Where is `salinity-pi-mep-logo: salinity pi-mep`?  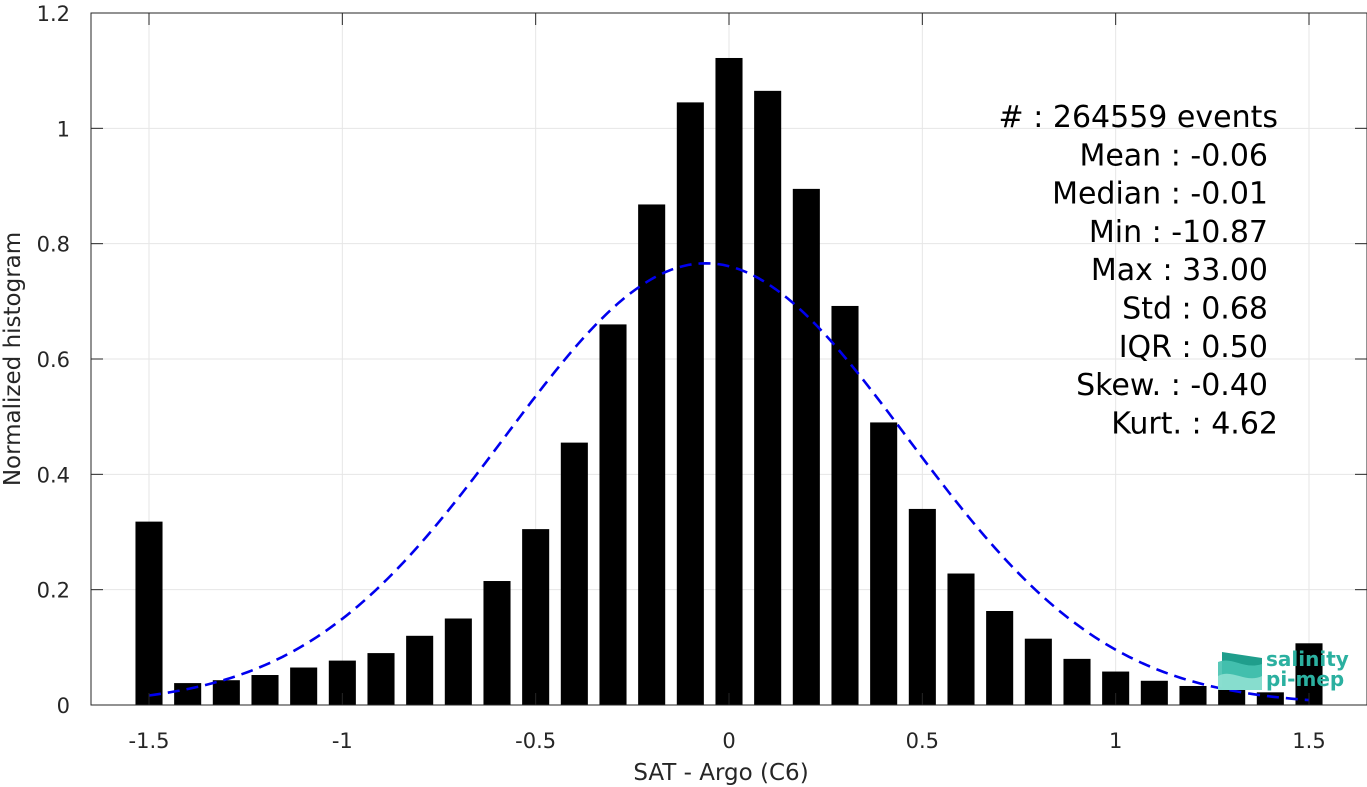 salinity-pi-mep-logo: salinity pi-mep is located at coordinates (1283, 669).